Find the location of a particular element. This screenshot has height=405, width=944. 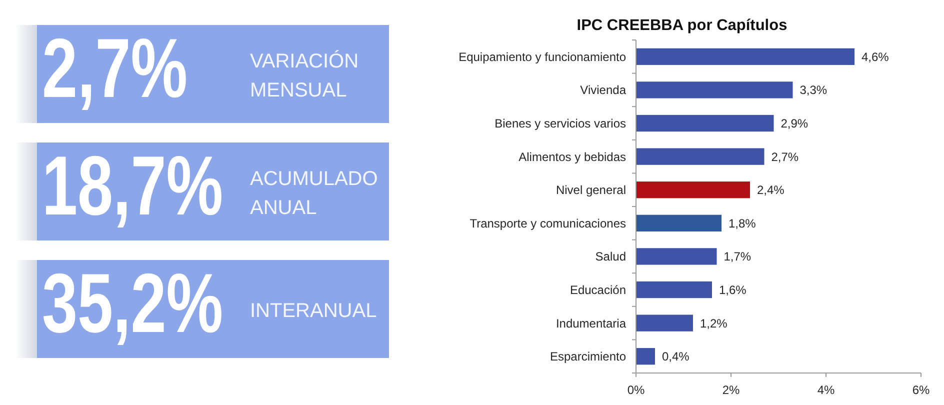

data-label: 1,6% is located at coordinates (733, 289).